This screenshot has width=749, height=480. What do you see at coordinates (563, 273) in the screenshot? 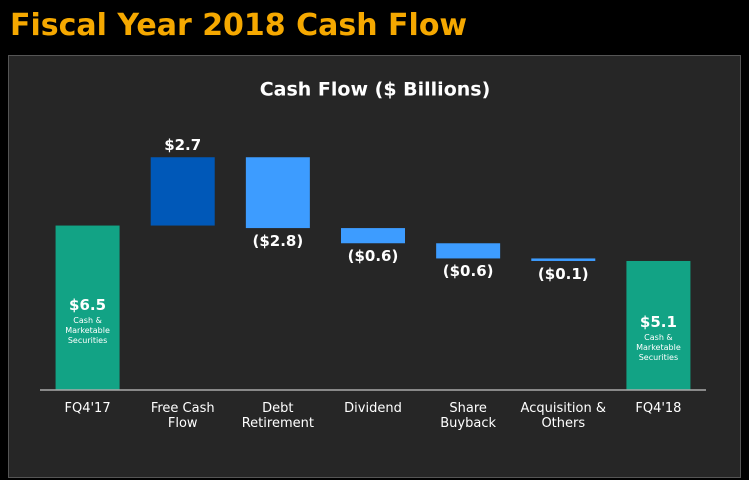
I see `value-label: ($0.1)` at bounding box center [563, 273].